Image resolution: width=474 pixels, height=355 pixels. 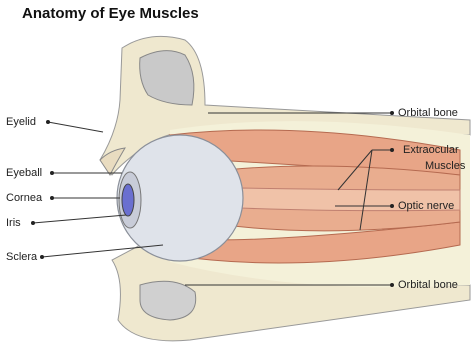 What do you see at coordinates (24, 173) in the screenshot?
I see `label: Eyeball` at bounding box center [24, 173].